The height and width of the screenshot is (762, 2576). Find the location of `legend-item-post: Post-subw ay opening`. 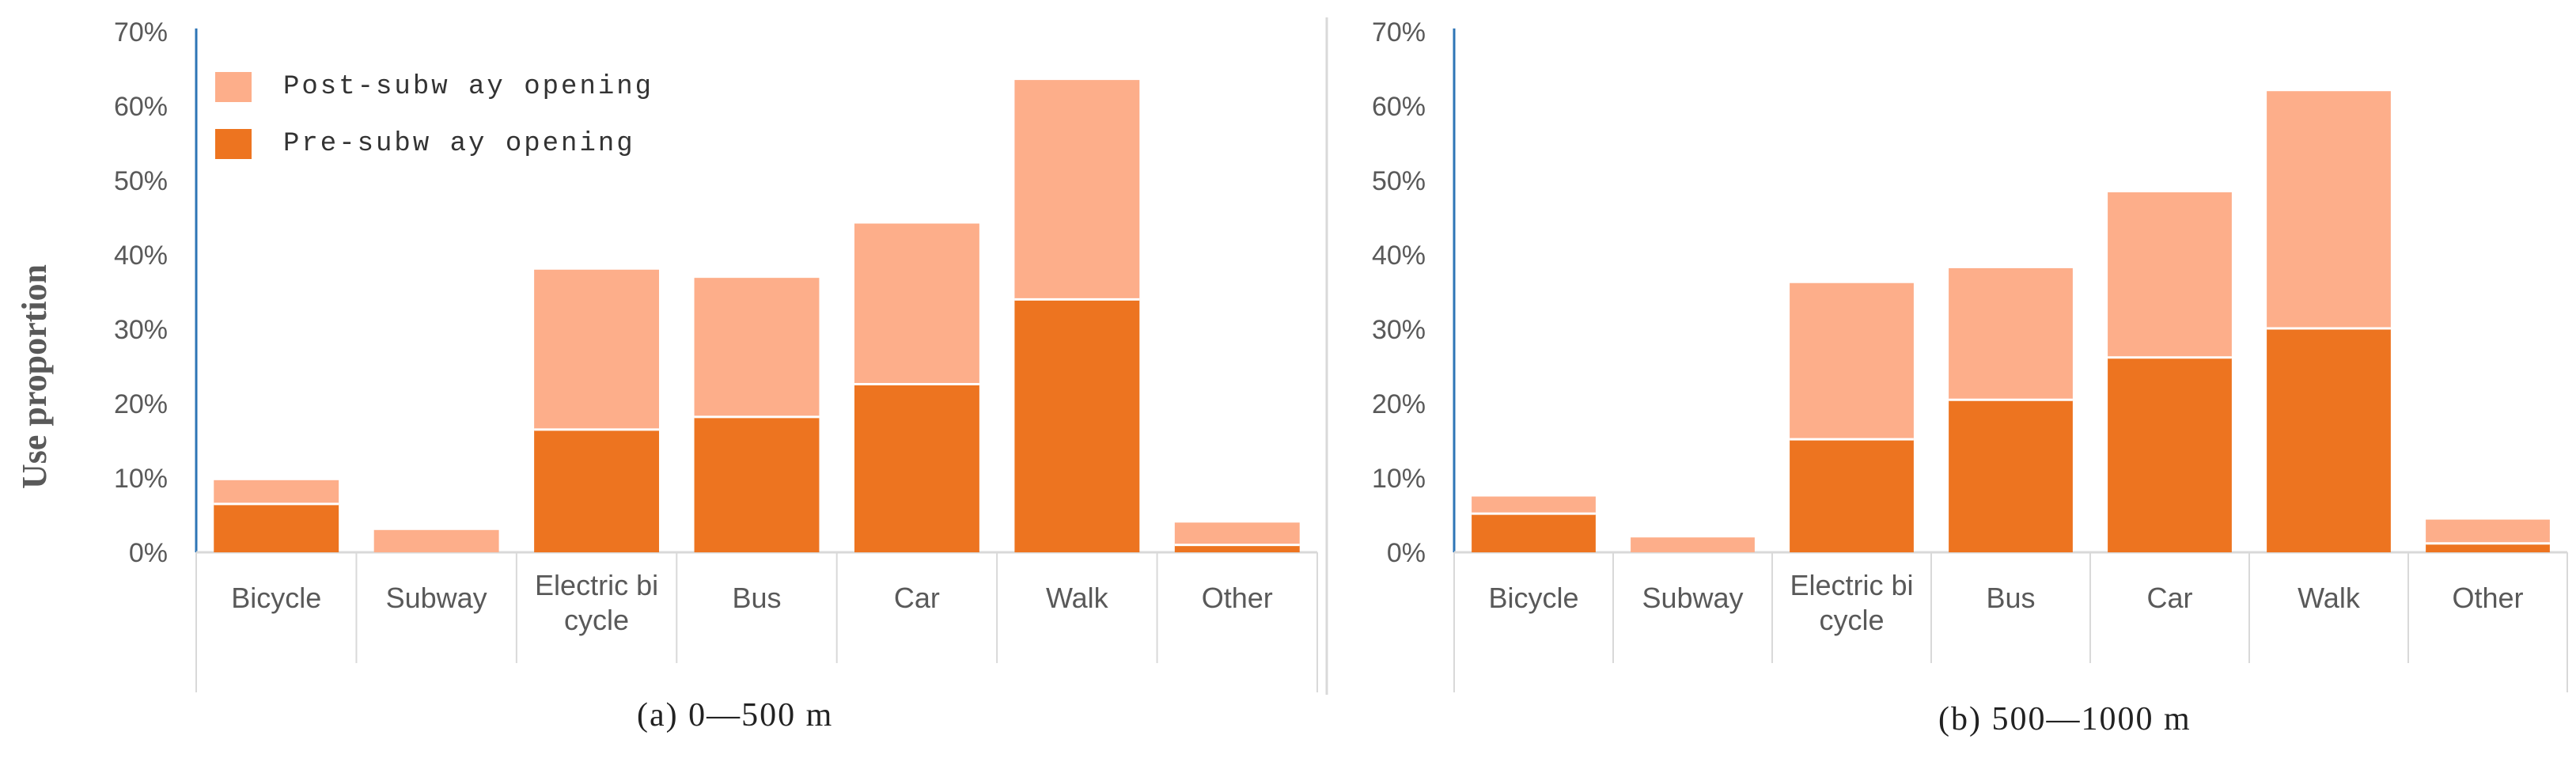

legend-item-post: Post-subw ay opening is located at coordinates (434, 87).